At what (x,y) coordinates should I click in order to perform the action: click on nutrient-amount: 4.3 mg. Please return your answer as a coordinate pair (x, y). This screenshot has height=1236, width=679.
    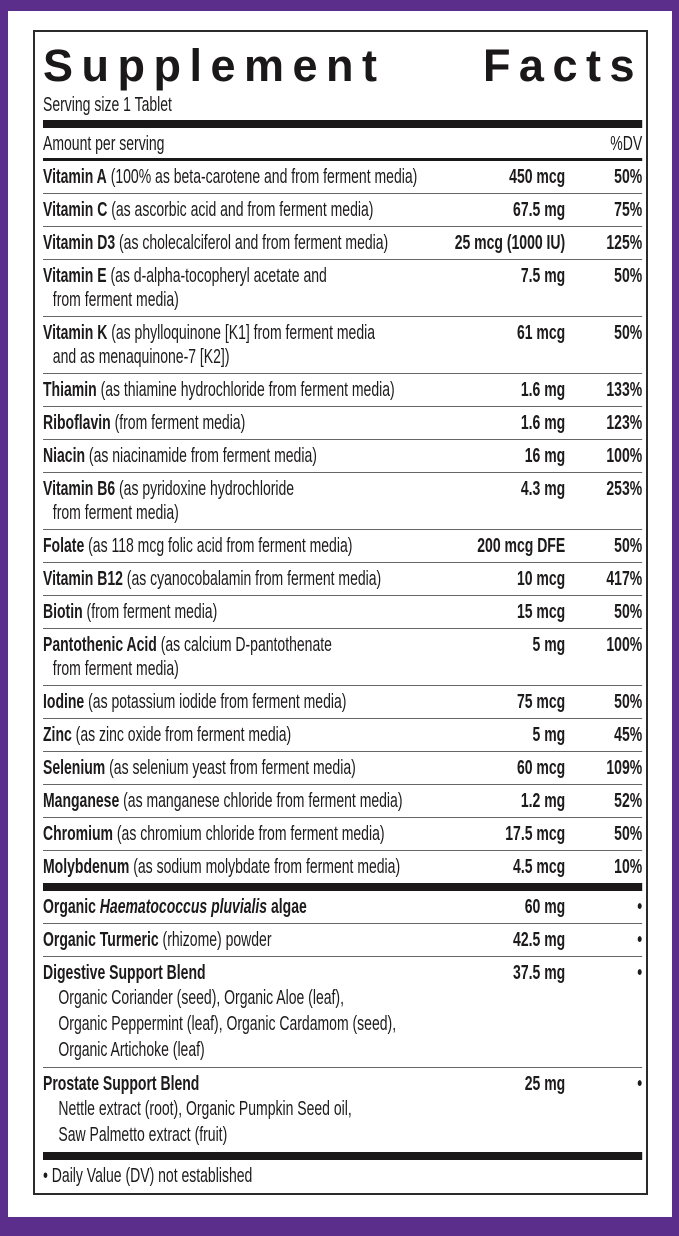
    Looking at the image, I should click on (543, 489).